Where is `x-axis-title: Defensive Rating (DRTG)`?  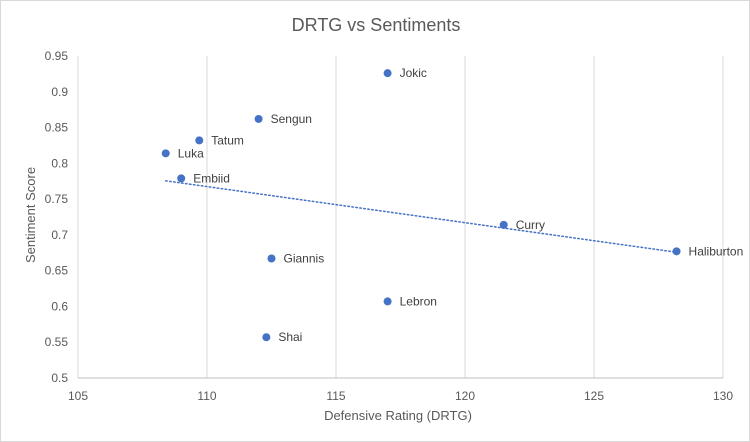 x-axis-title: Defensive Rating (DRTG) is located at coordinates (398, 415).